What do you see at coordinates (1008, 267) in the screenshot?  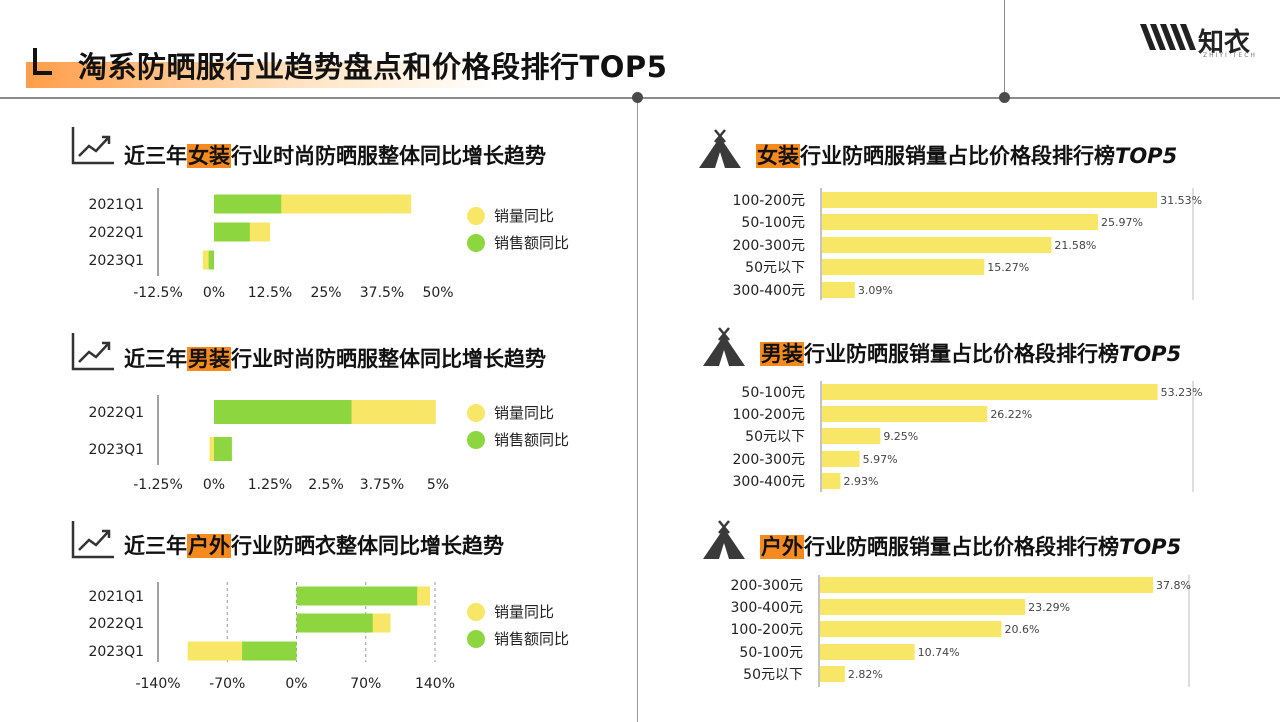 I see `data-label: 15.27%` at bounding box center [1008, 267].